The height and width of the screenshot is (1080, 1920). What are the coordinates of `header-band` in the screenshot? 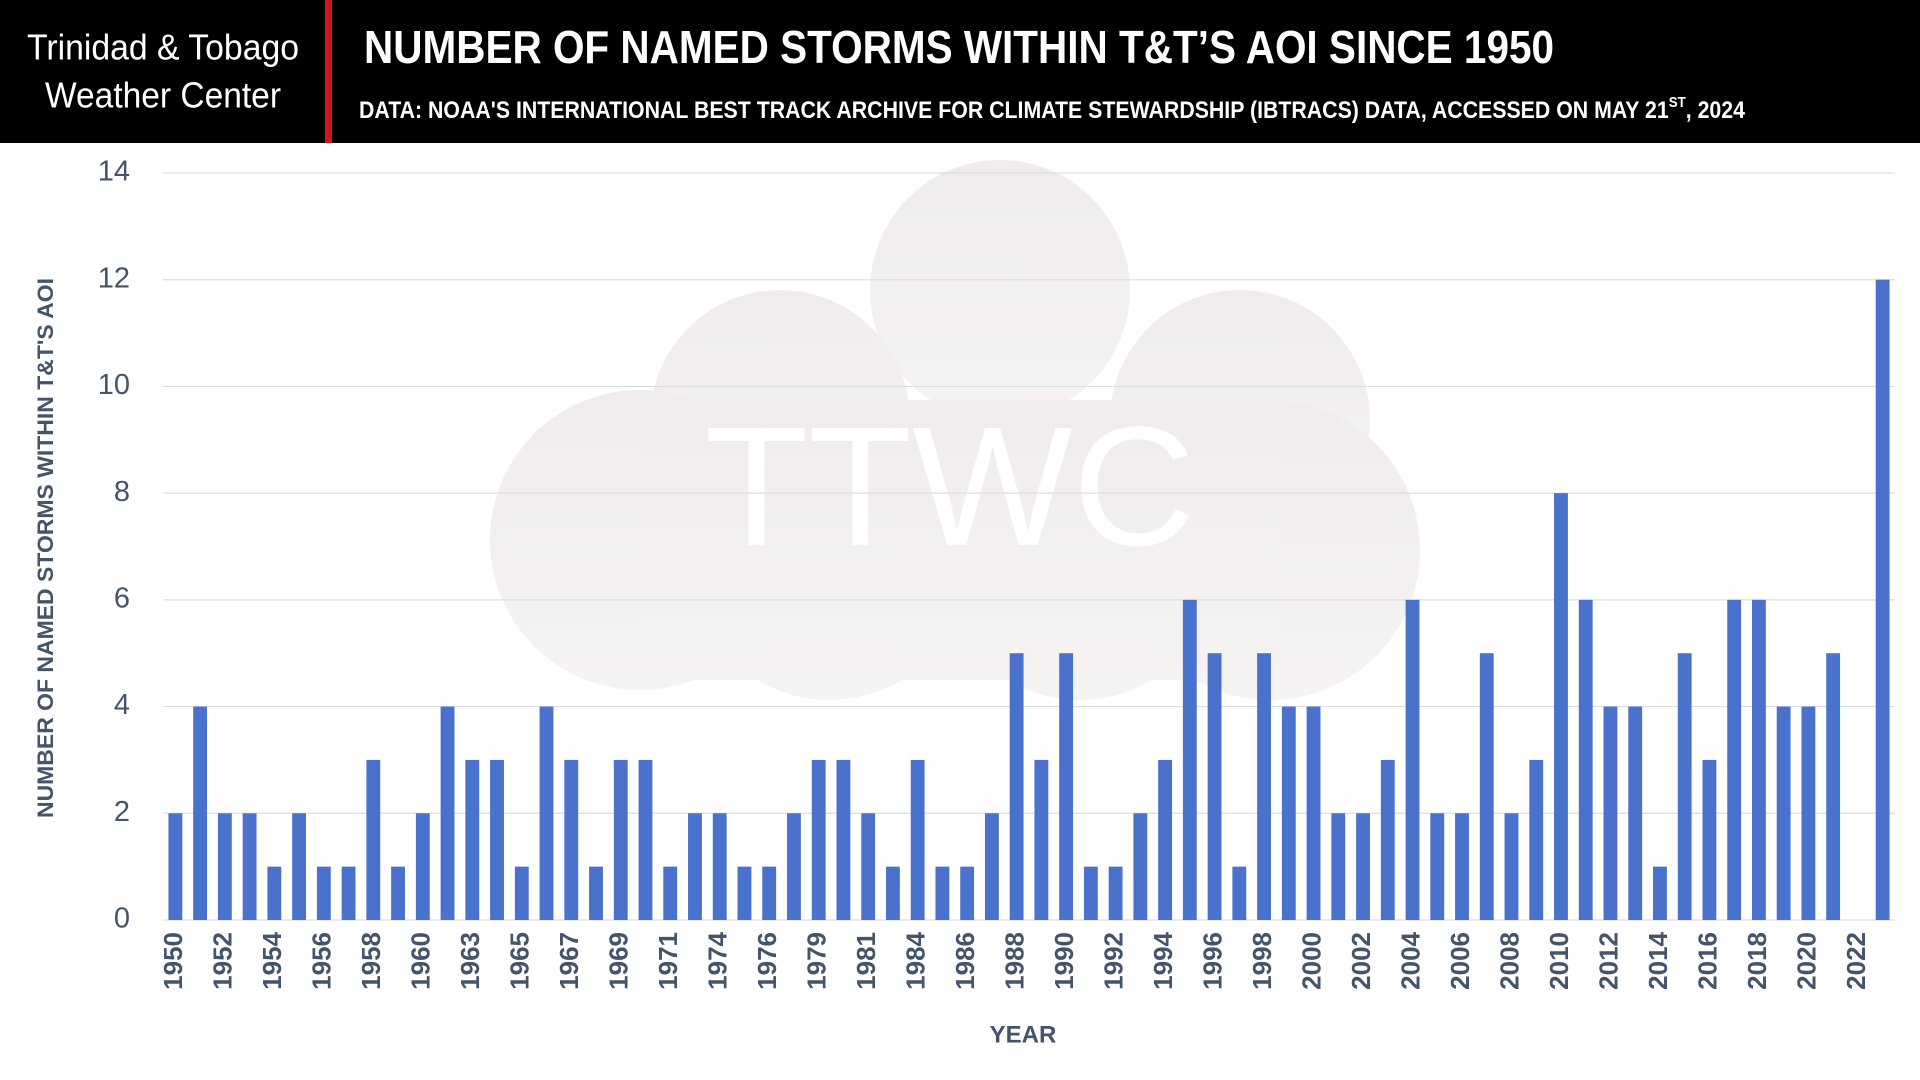 It's located at (960, 71).